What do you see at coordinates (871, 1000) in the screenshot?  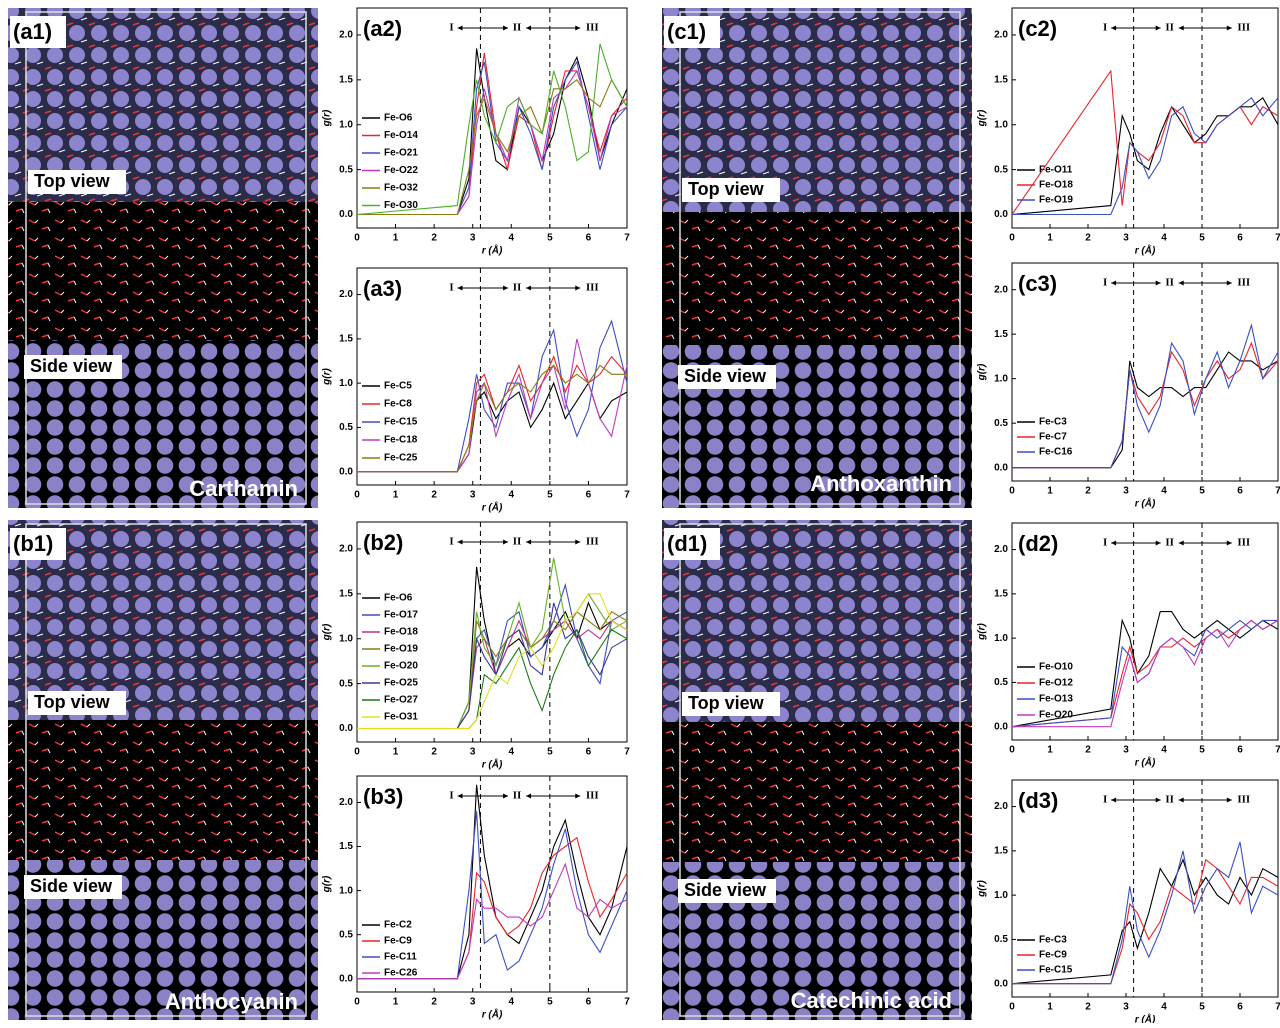 I see `molecule-name: Catechinic acid` at bounding box center [871, 1000].